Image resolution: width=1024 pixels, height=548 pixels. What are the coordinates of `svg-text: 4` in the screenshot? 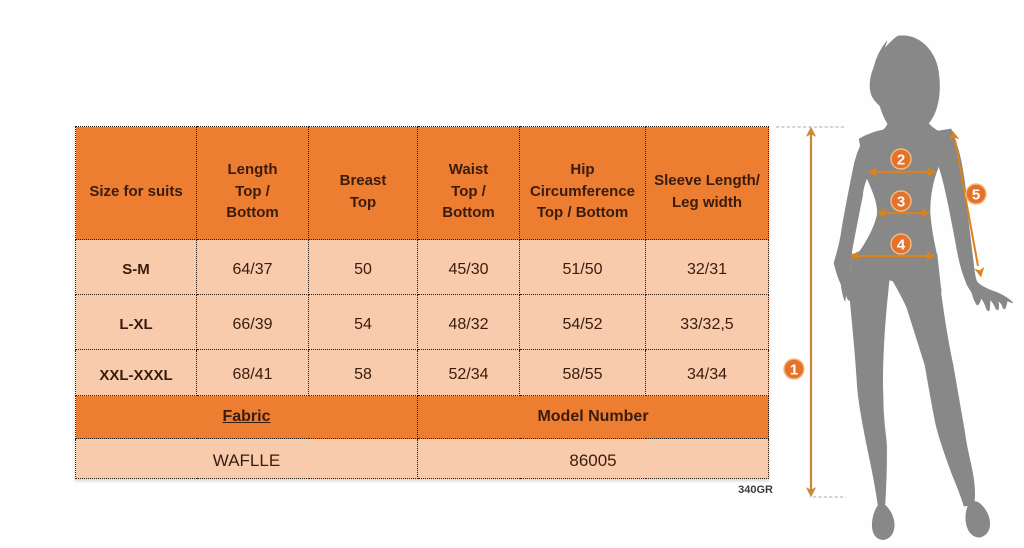 It's located at (901, 245).